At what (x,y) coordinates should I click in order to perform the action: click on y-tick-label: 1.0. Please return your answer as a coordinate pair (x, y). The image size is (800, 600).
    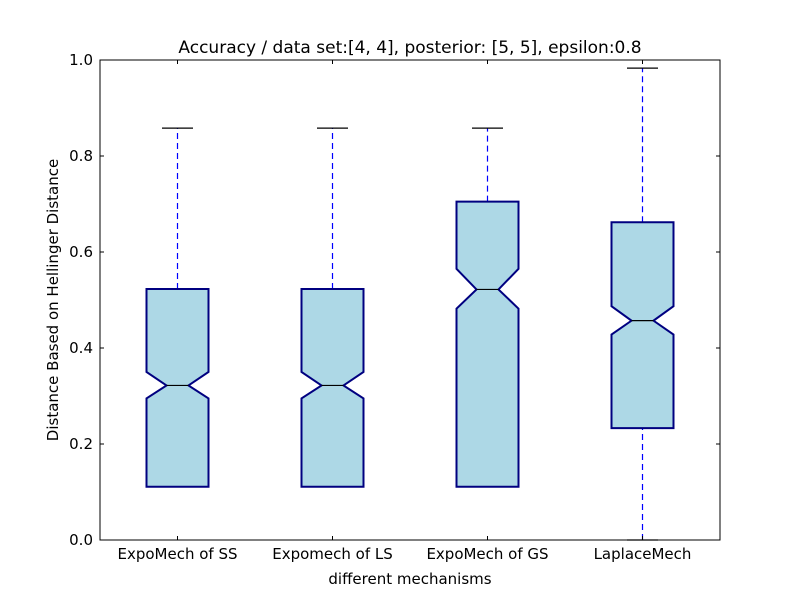
    Looking at the image, I should click on (81, 60).